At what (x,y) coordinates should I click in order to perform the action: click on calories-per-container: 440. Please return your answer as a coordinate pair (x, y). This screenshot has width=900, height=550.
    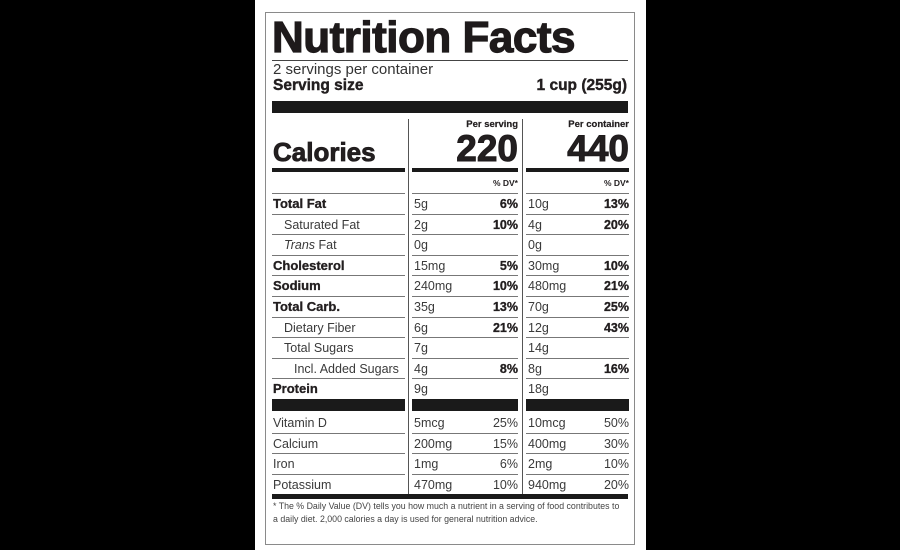
    Looking at the image, I should click on (598, 148).